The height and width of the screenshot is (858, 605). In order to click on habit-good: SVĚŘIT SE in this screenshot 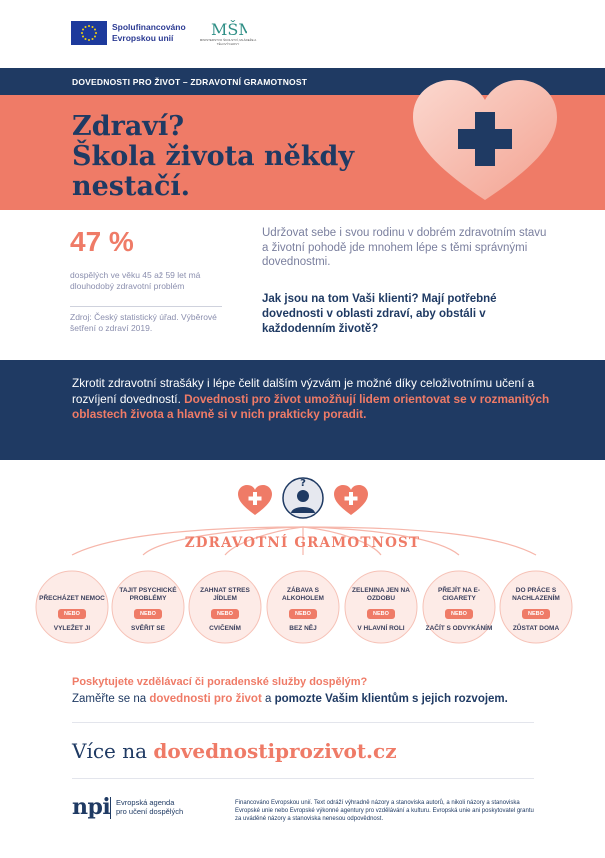, I will do `click(148, 628)`.